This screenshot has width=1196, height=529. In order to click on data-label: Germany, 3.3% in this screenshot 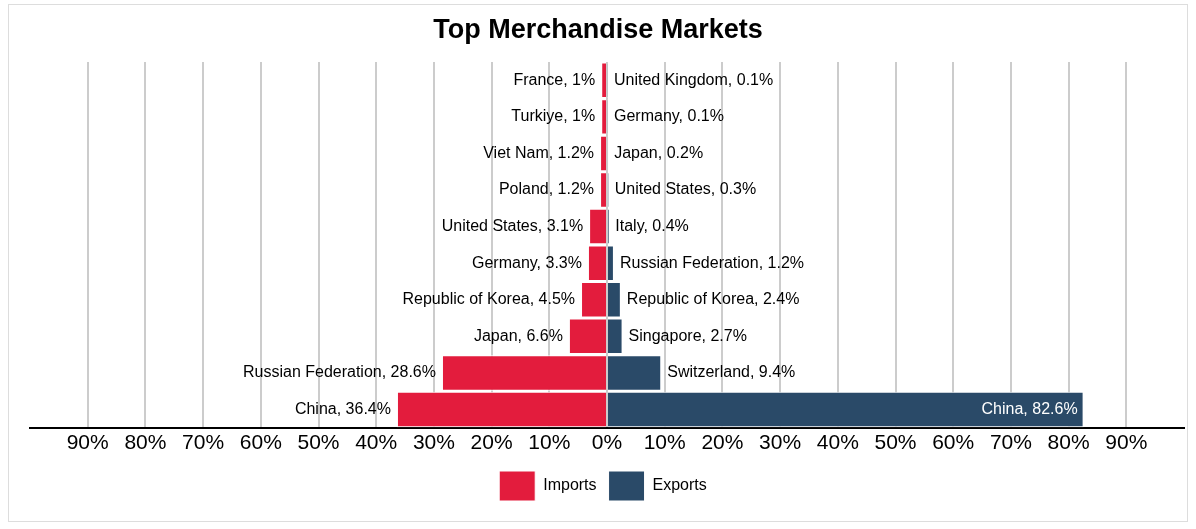, I will do `click(526, 262)`.